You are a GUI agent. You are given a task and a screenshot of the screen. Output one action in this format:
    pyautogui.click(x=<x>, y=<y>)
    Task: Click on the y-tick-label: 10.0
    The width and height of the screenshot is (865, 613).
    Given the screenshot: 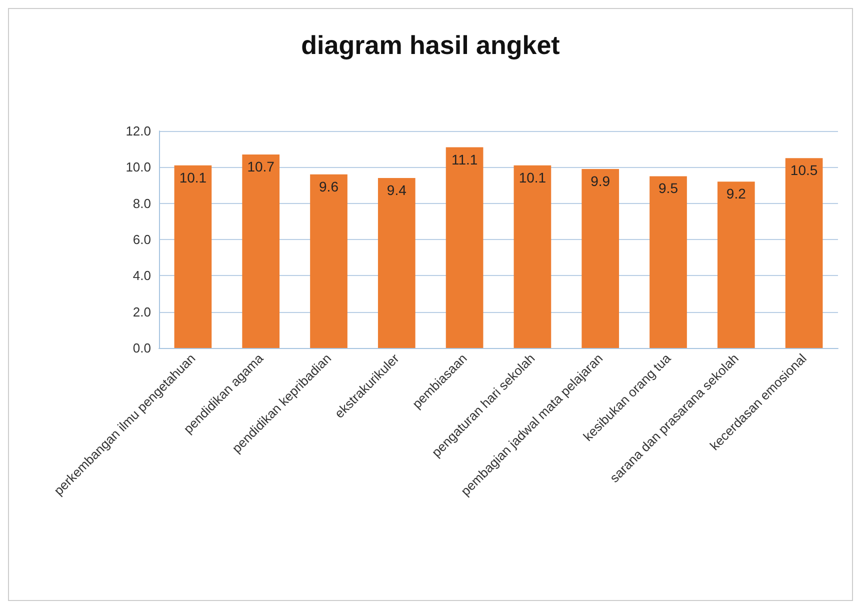 What is the action you would take?
    pyautogui.click(x=138, y=167)
    